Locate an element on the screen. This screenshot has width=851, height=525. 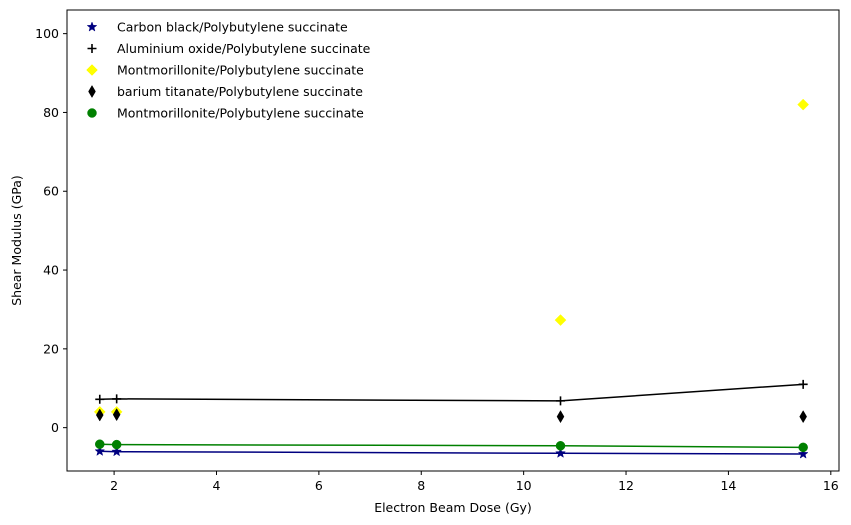
legend-label: barium titanate/Polybutylene succinate is located at coordinates (240, 91).